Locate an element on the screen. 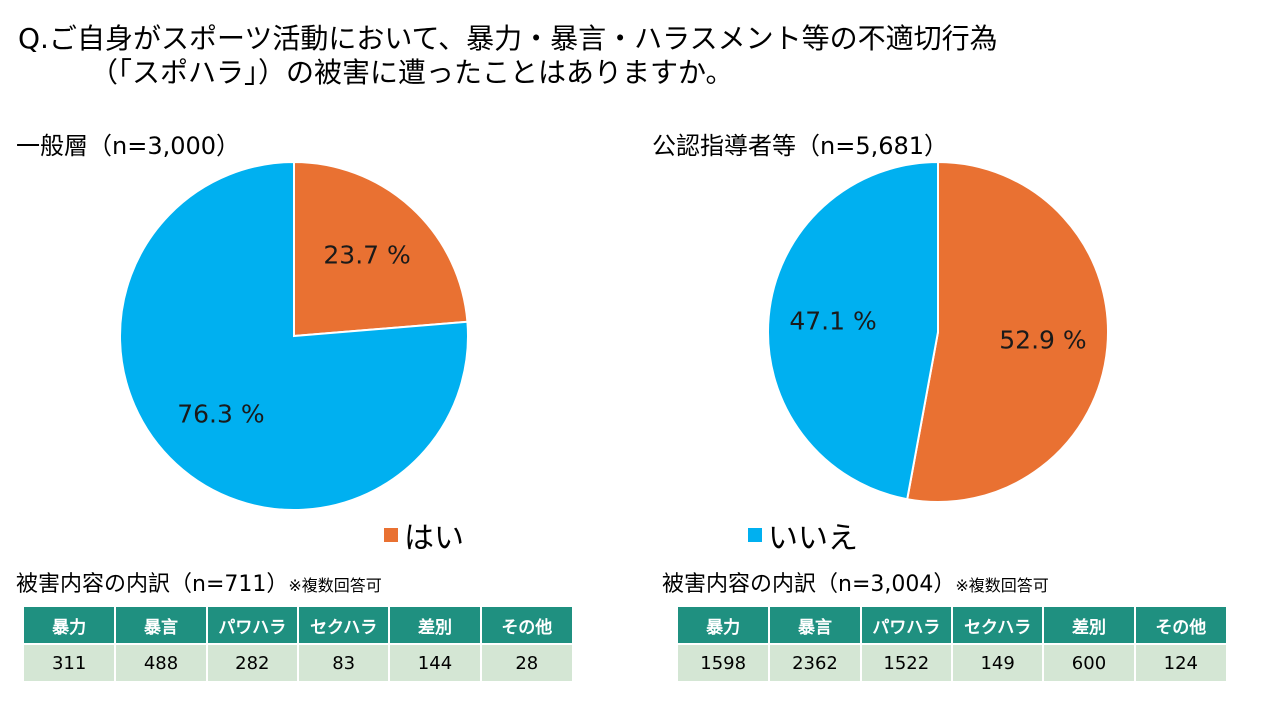 Image resolution: width=1280 pixels, height=720 pixels. legend-item-no: いいえ is located at coordinates (803, 535).